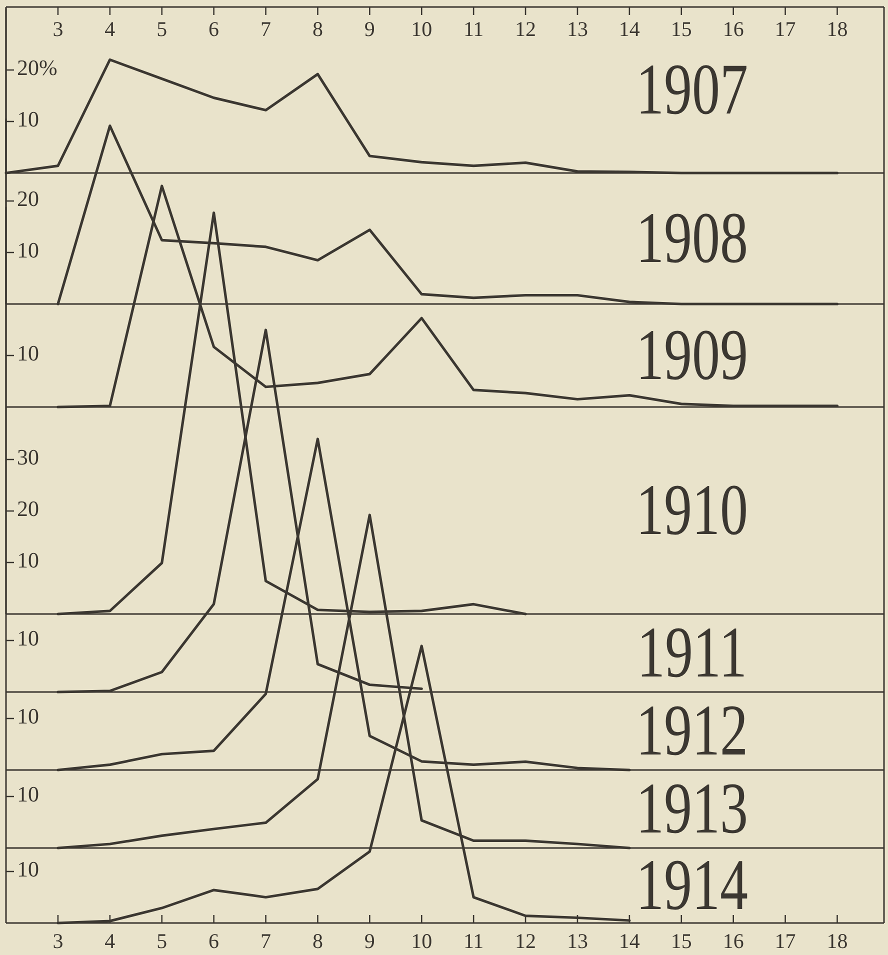 The height and width of the screenshot is (955, 888). What do you see at coordinates (692, 653) in the screenshot?
I see `text: 1911` at bounding box center [692, 653].